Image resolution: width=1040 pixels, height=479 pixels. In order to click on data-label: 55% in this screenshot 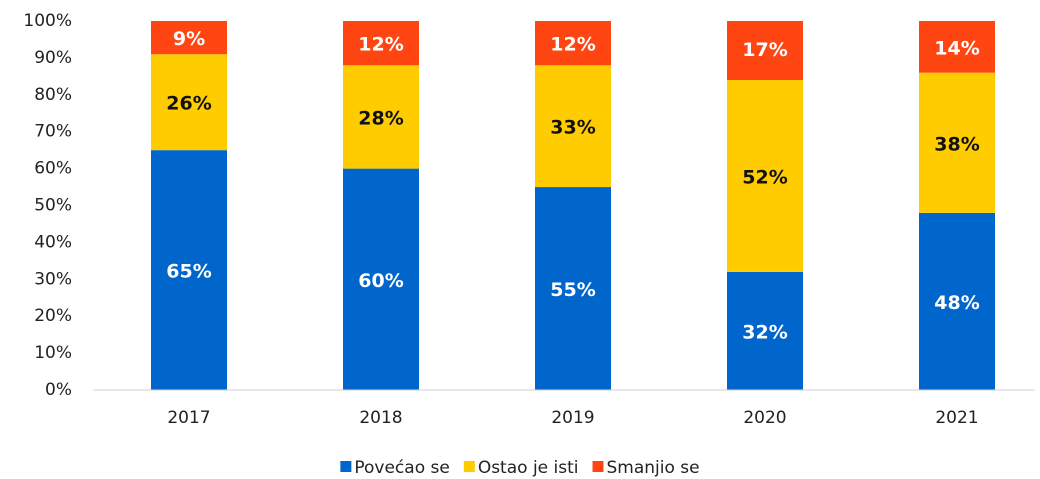, I will do `click(572, 290)`.